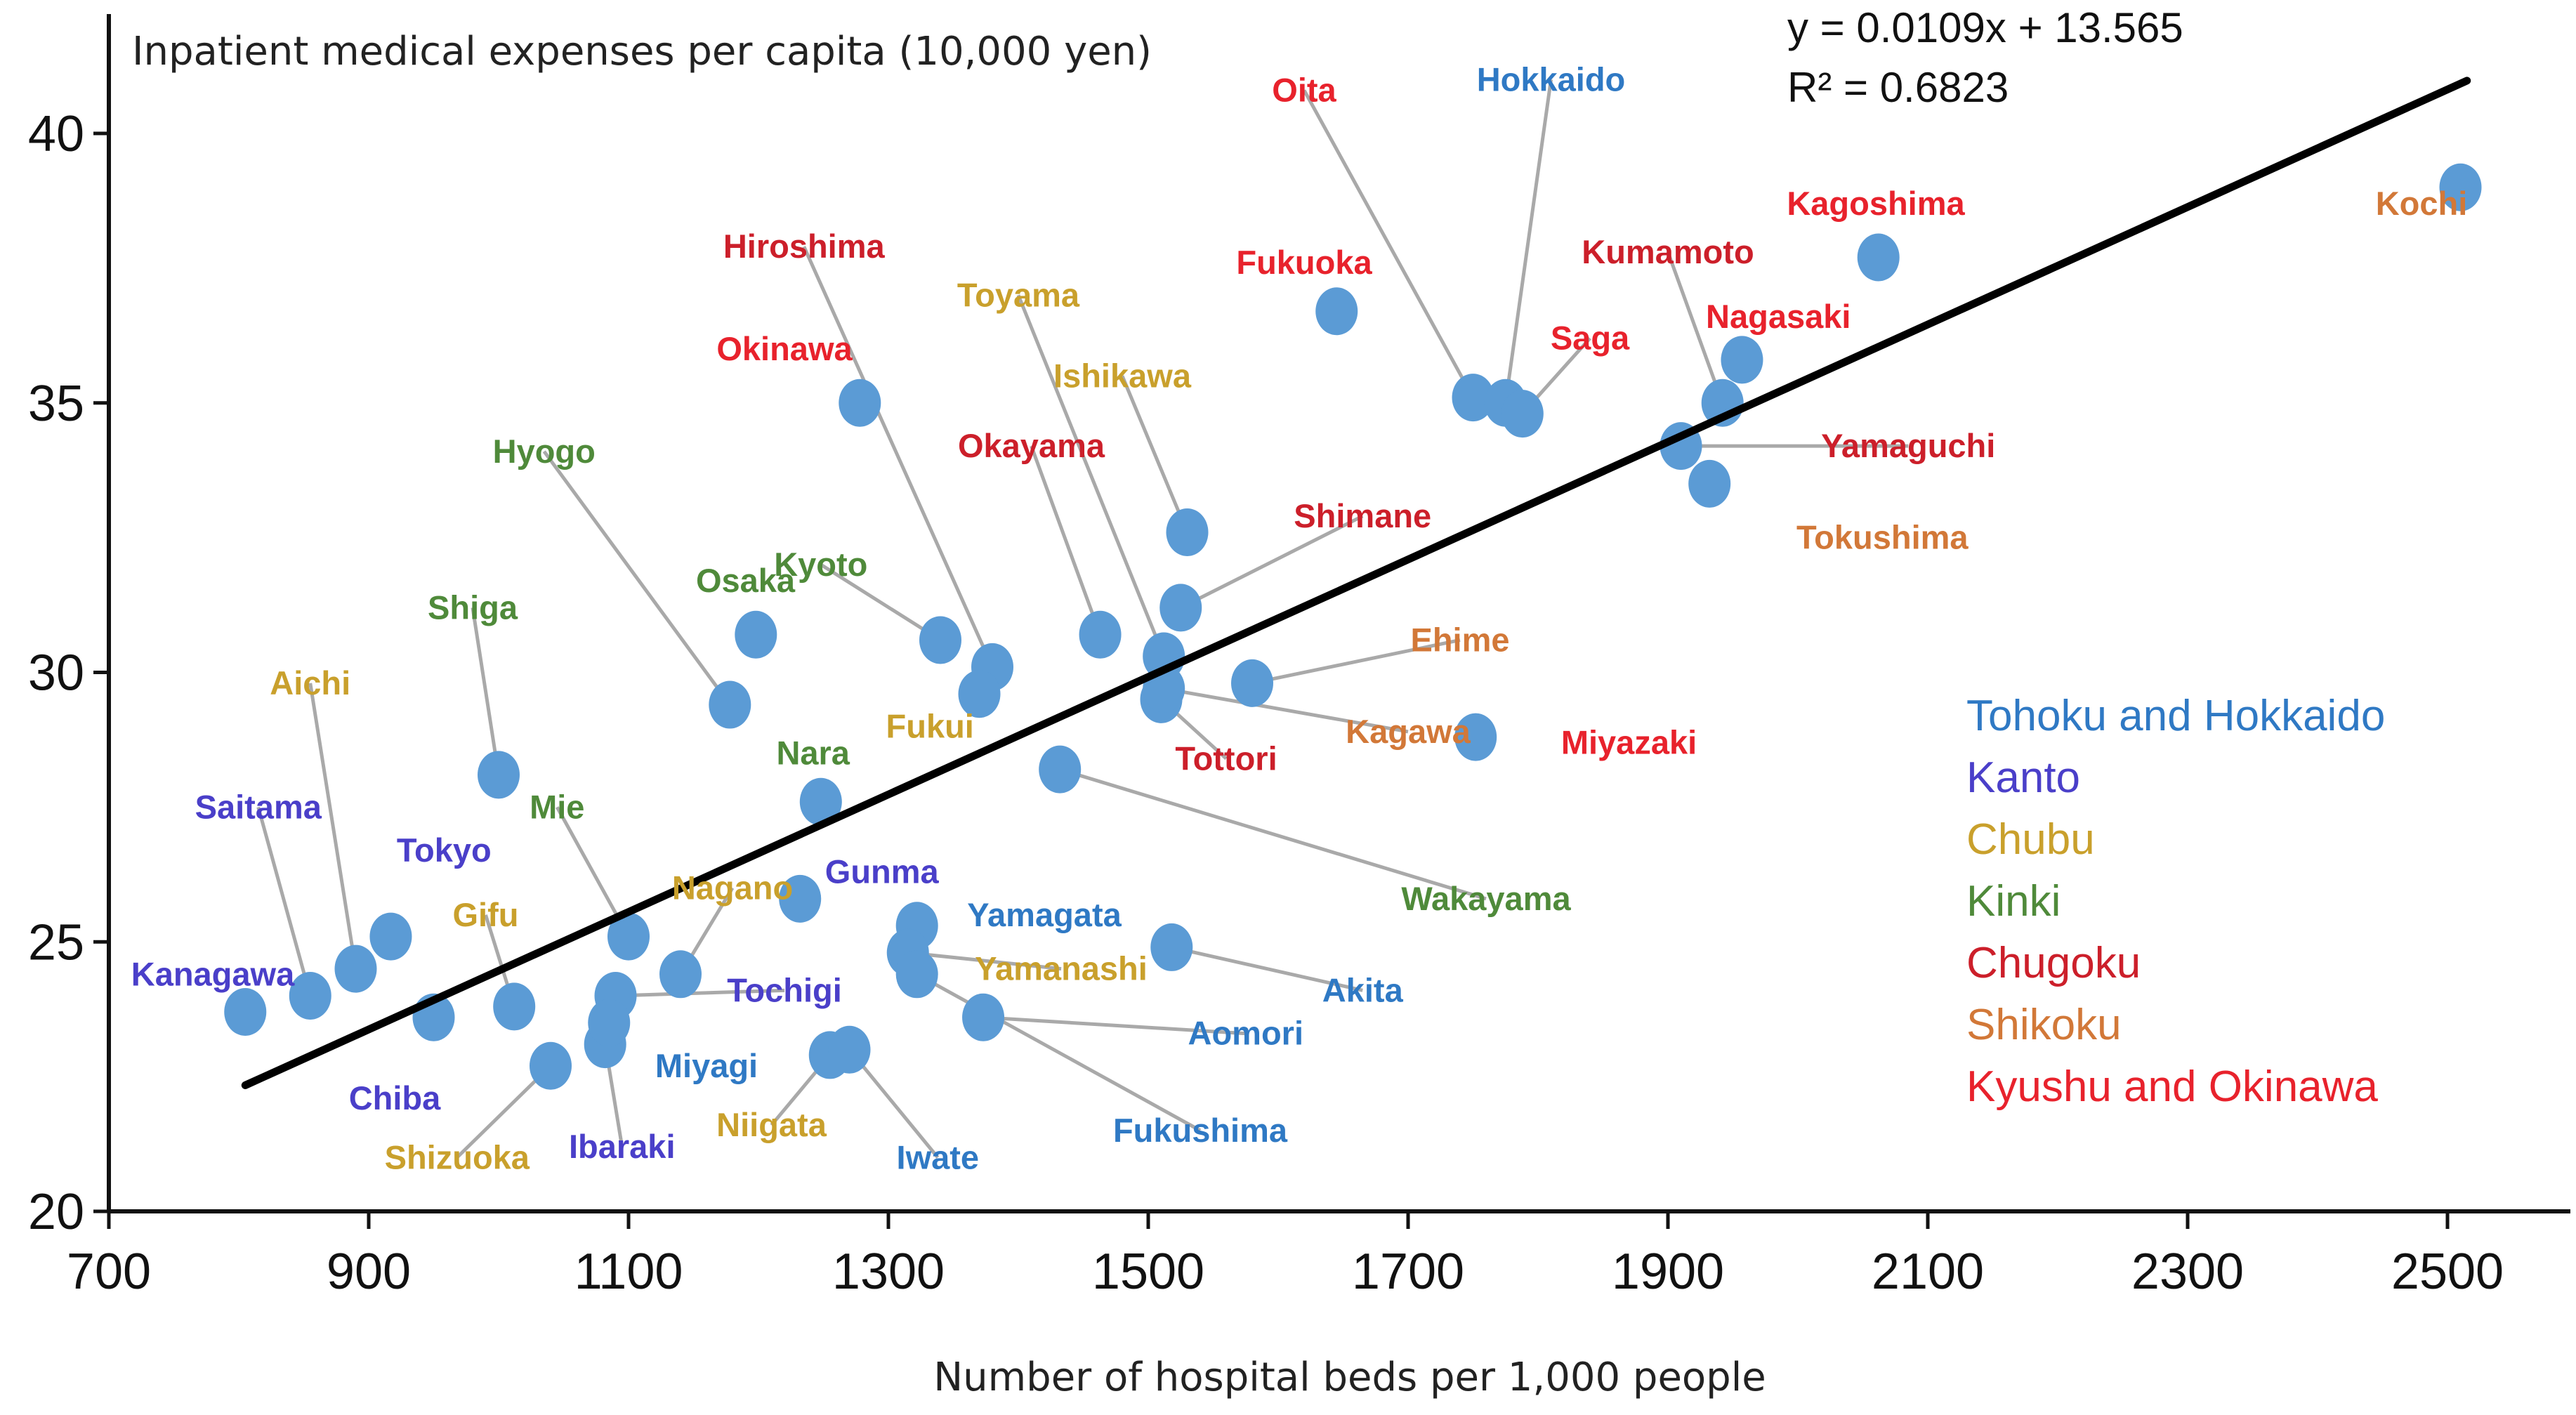 The image size is (2576, 1415). What do you see at coordinates (2023, 777) in the screenshot?
I see `legend-kanto: Kanto` at bounding box center [2023, 777].